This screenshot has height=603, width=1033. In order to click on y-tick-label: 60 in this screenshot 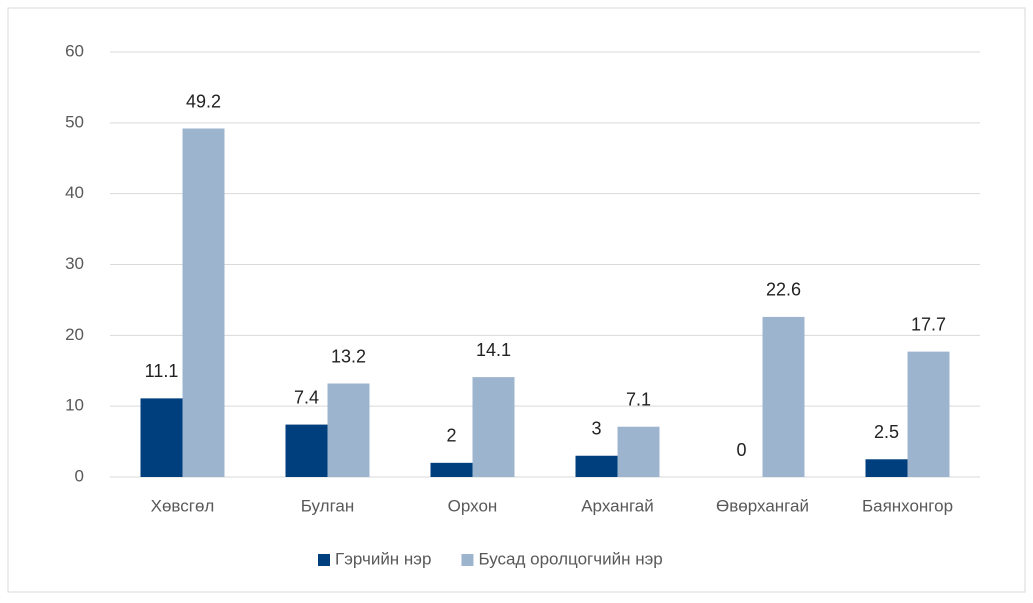, I will do `click(74, 50)`.